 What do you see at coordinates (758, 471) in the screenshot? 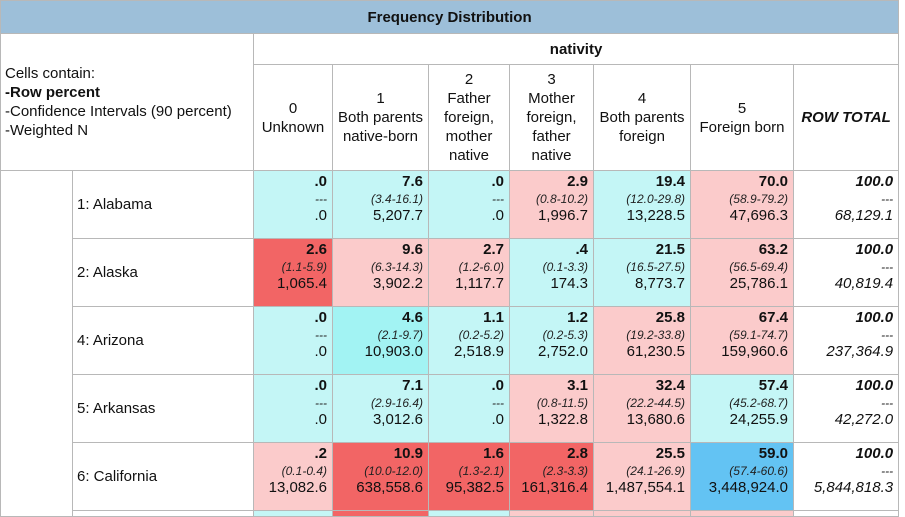
I see `confidence-interval: (57.4-60.6)` at bounding box center [758, 471].